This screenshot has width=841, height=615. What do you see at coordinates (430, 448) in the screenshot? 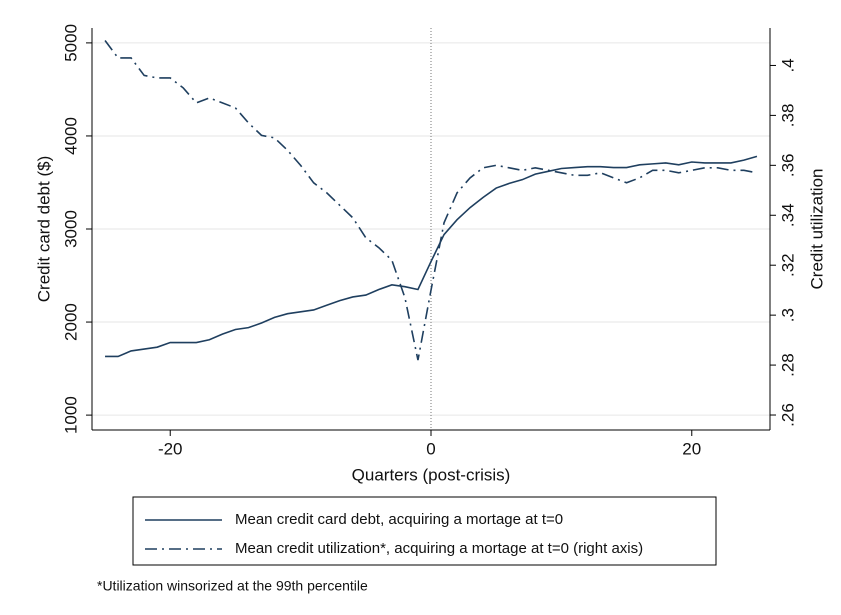
I see `x-tick-label: 0` at bounding box center [430, 448].